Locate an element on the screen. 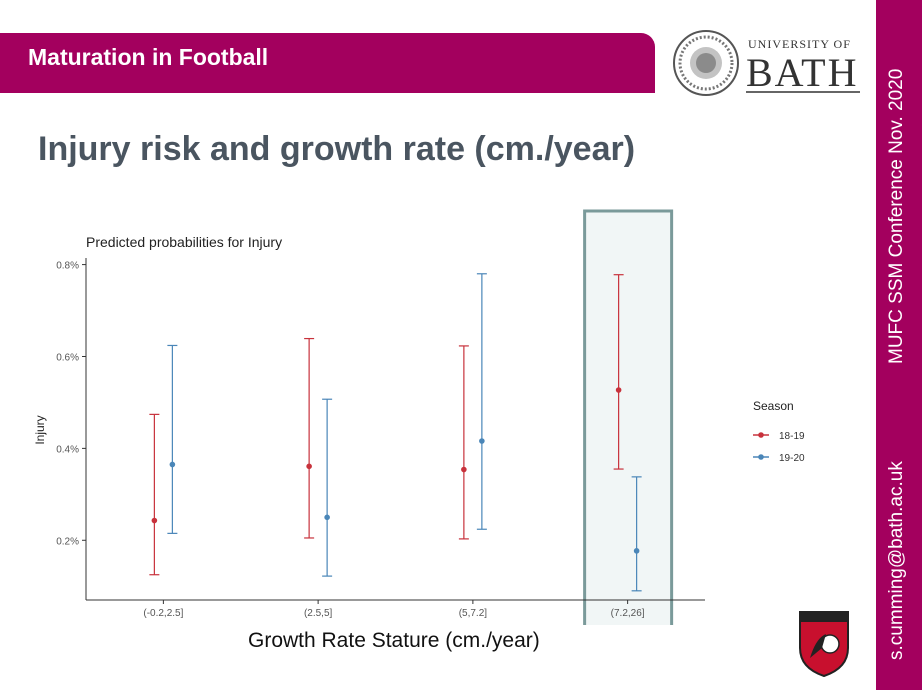 Image resolution: width=922 pixels, height=690 pixels. logo-name: BATH is located at coordinates (802, 72).